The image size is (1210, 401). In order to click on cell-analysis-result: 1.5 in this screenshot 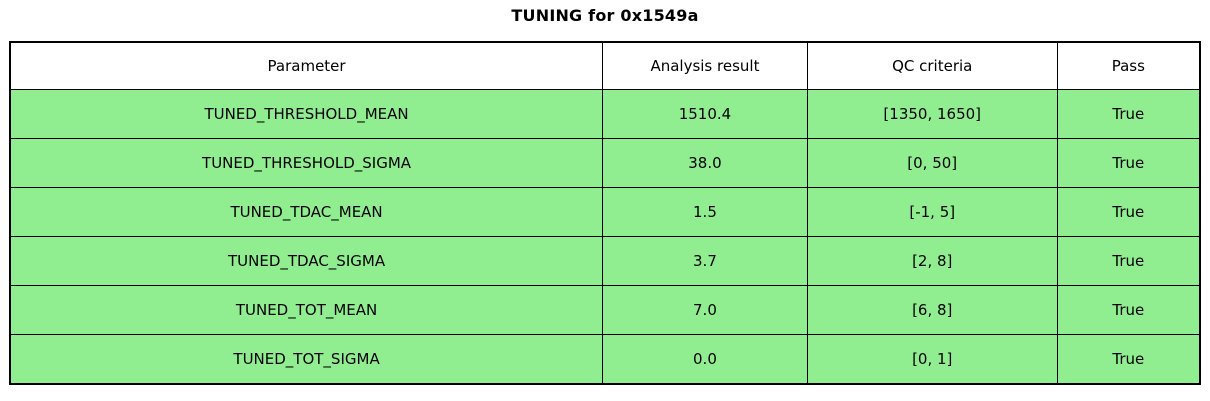, I will do `click(705, 212)`.